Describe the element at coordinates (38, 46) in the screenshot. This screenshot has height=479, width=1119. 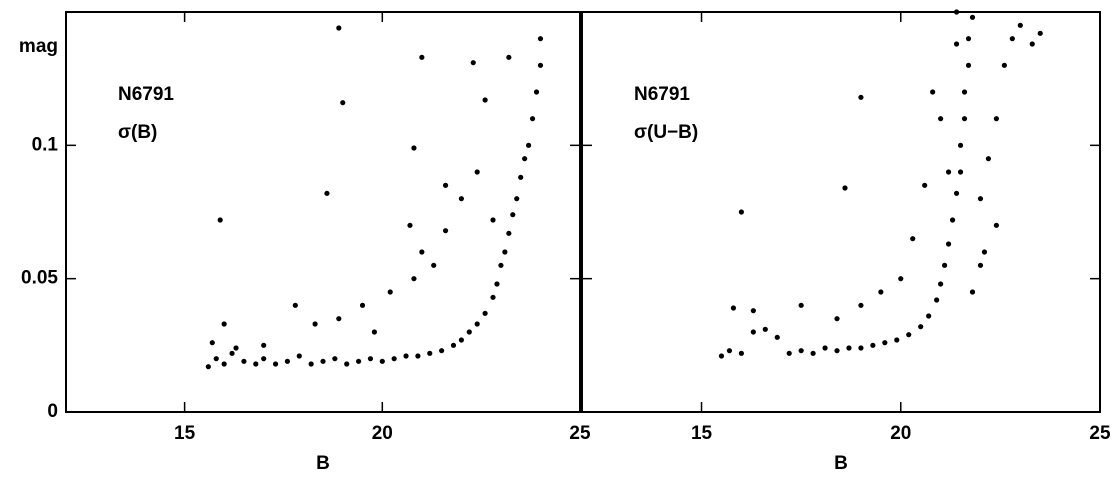
I see `y-axis-label: mag` at that location.